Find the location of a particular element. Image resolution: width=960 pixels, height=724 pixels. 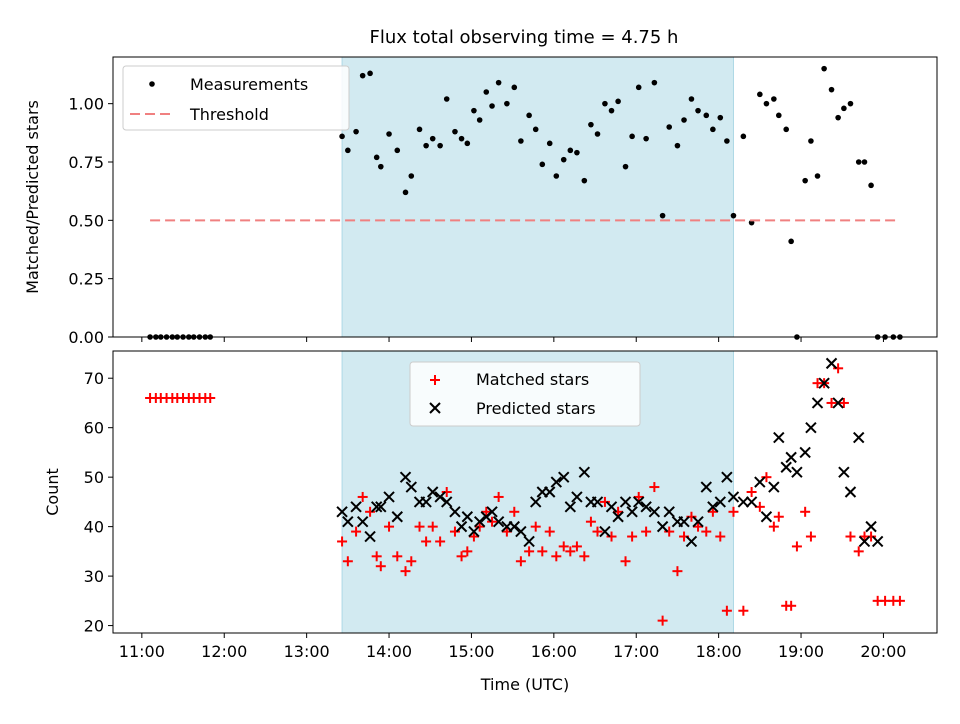

bottom-legend: Matched stars Predicted stars is located at coordinates (525, 394).